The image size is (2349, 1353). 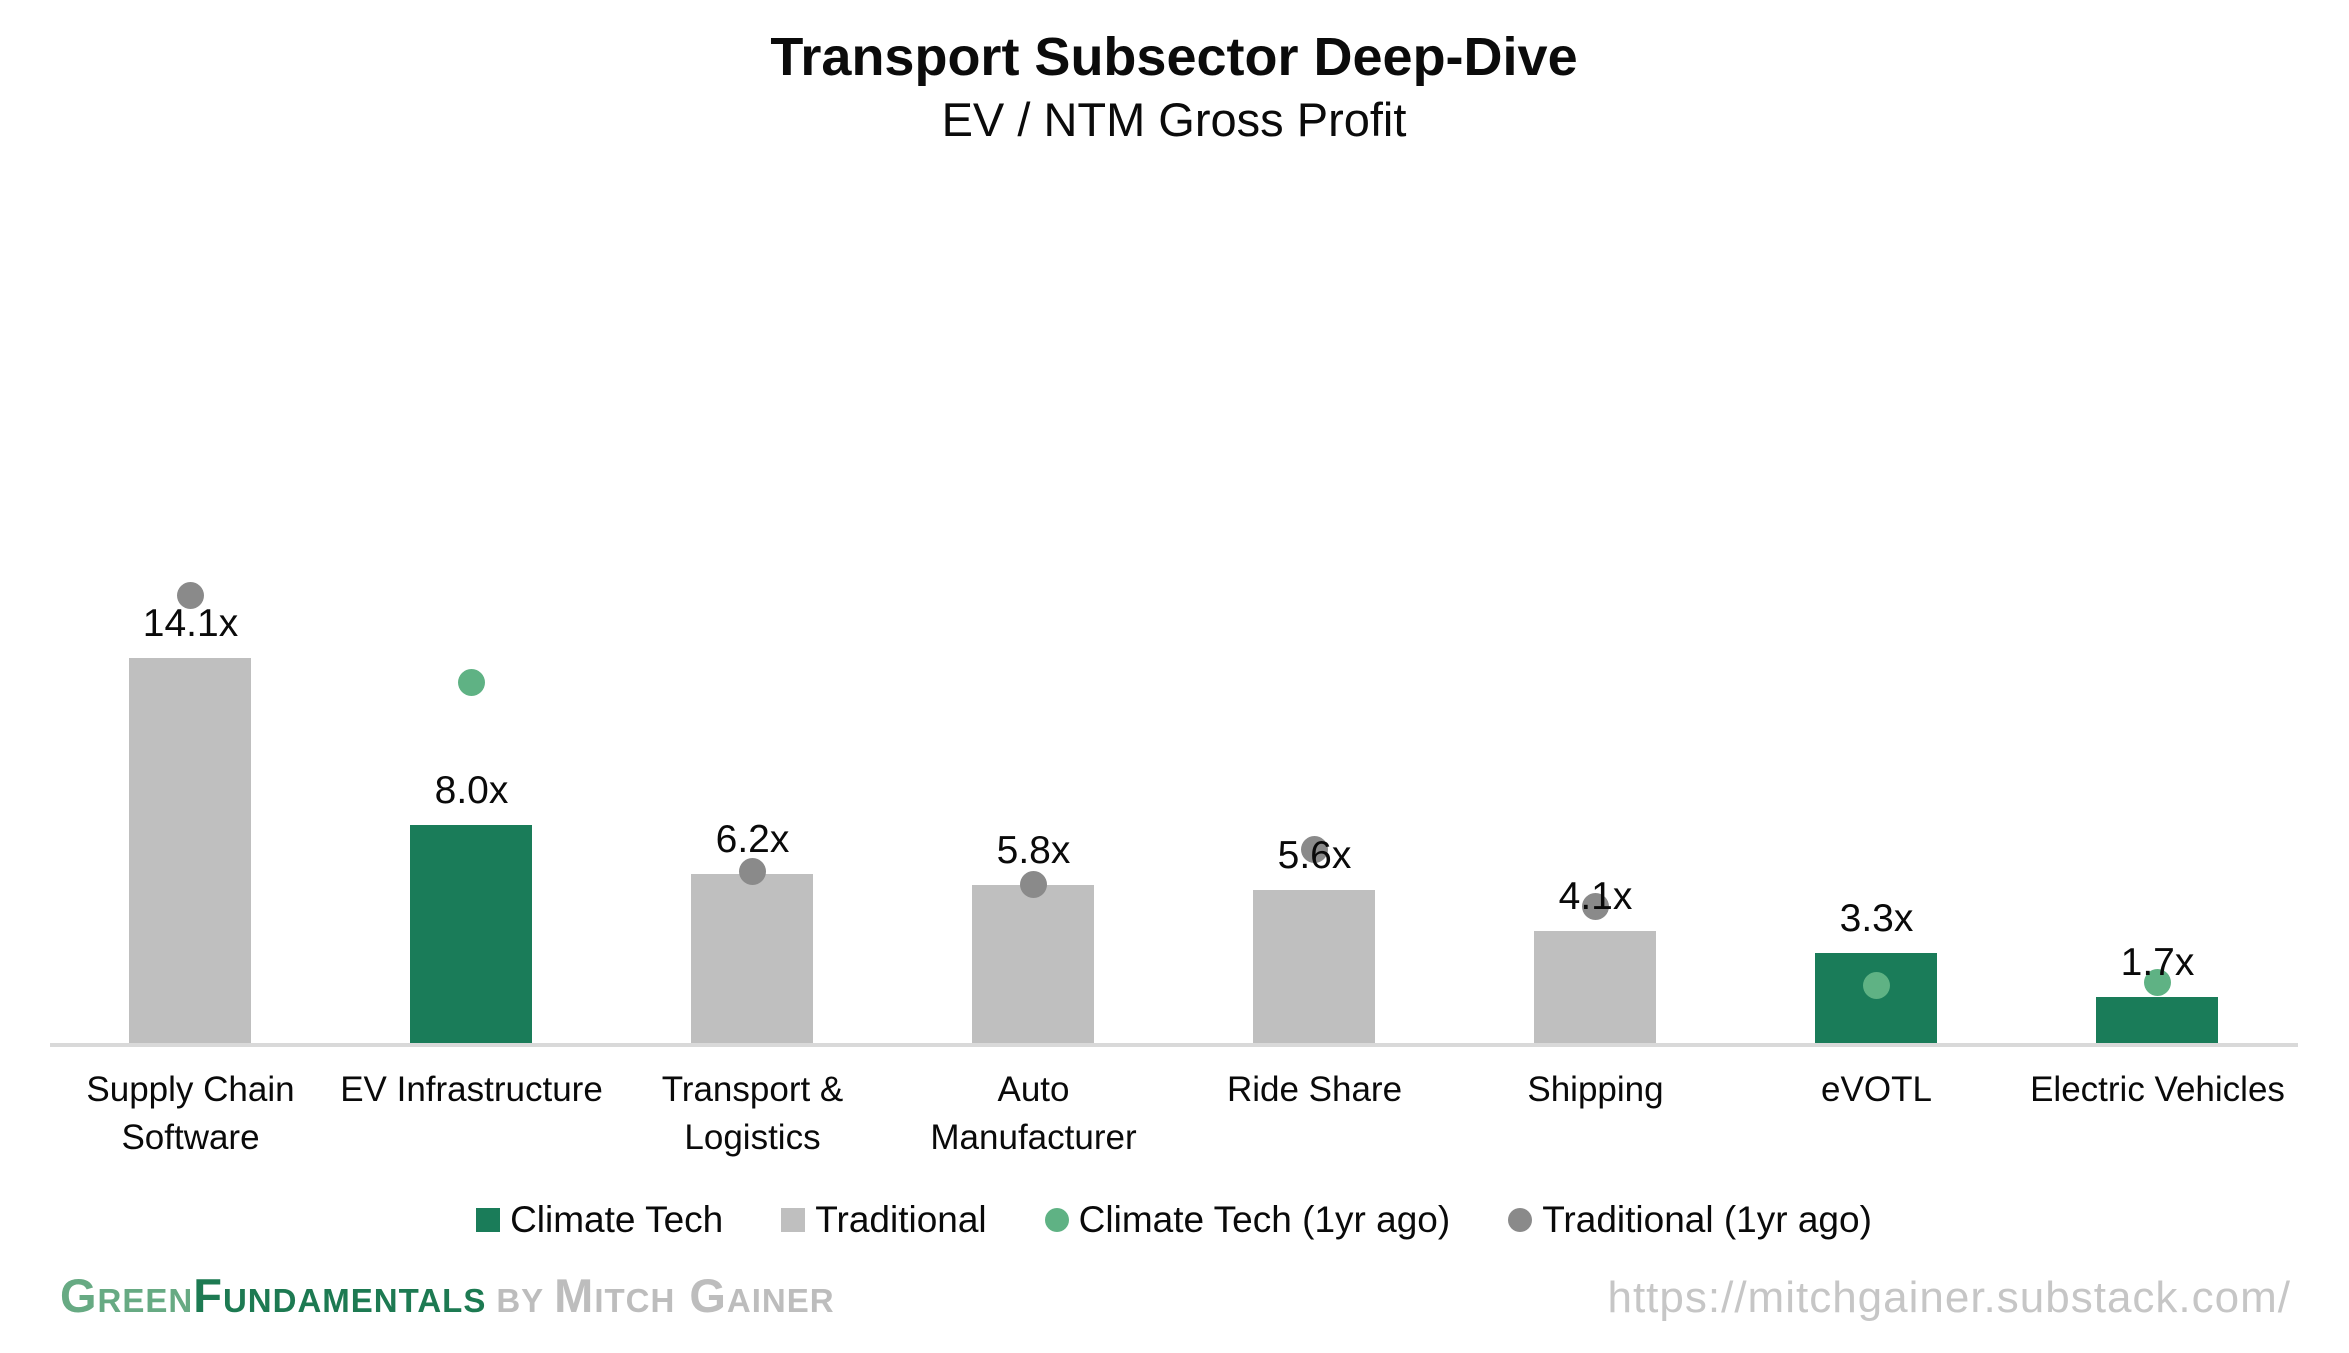 I want to click on footer-url: https://mitchgainer.substack.com/, so click(x=1949, y=1297).